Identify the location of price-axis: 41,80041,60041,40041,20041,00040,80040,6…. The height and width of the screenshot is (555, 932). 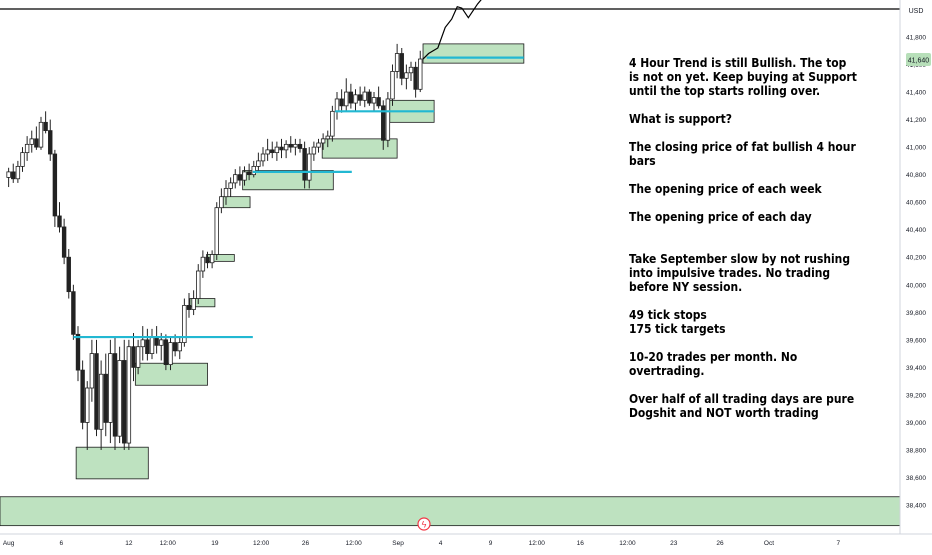
(916, 272).